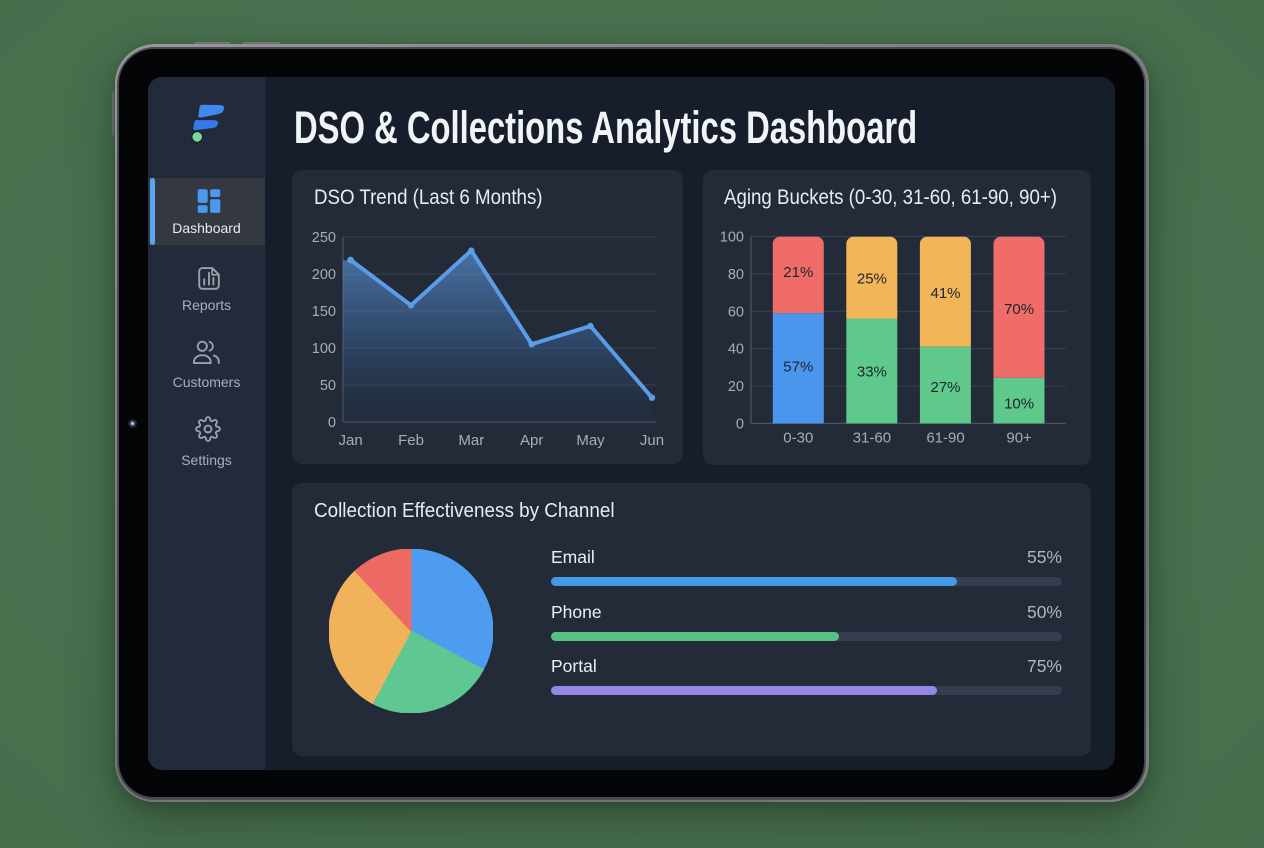  Describe the element at coordinates (945, 438) in the screenshot. I see `svg-text: 61-90` at that location.